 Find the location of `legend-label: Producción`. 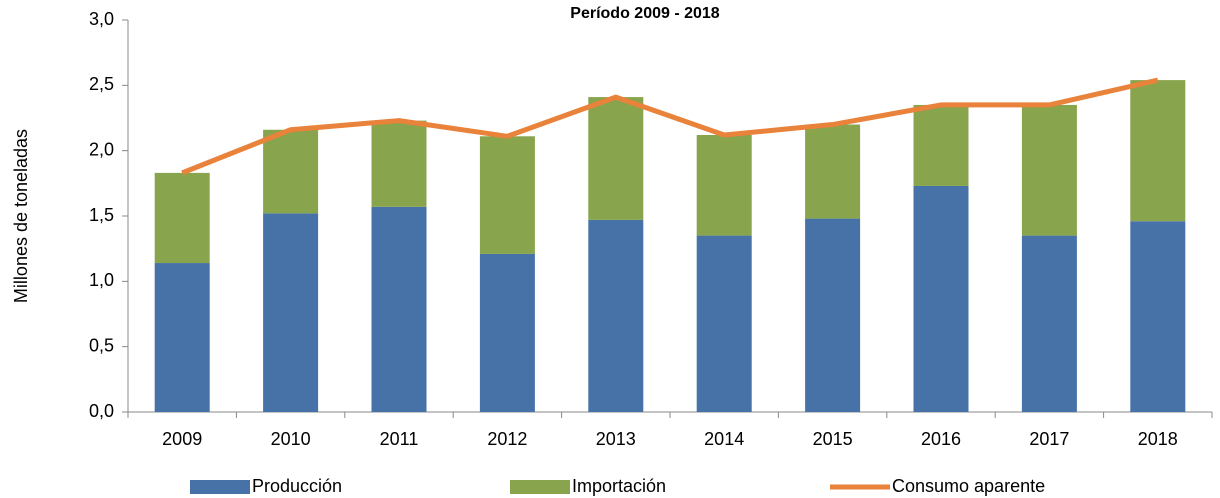

legend-label: Producción is located at coordinates (297, 486).